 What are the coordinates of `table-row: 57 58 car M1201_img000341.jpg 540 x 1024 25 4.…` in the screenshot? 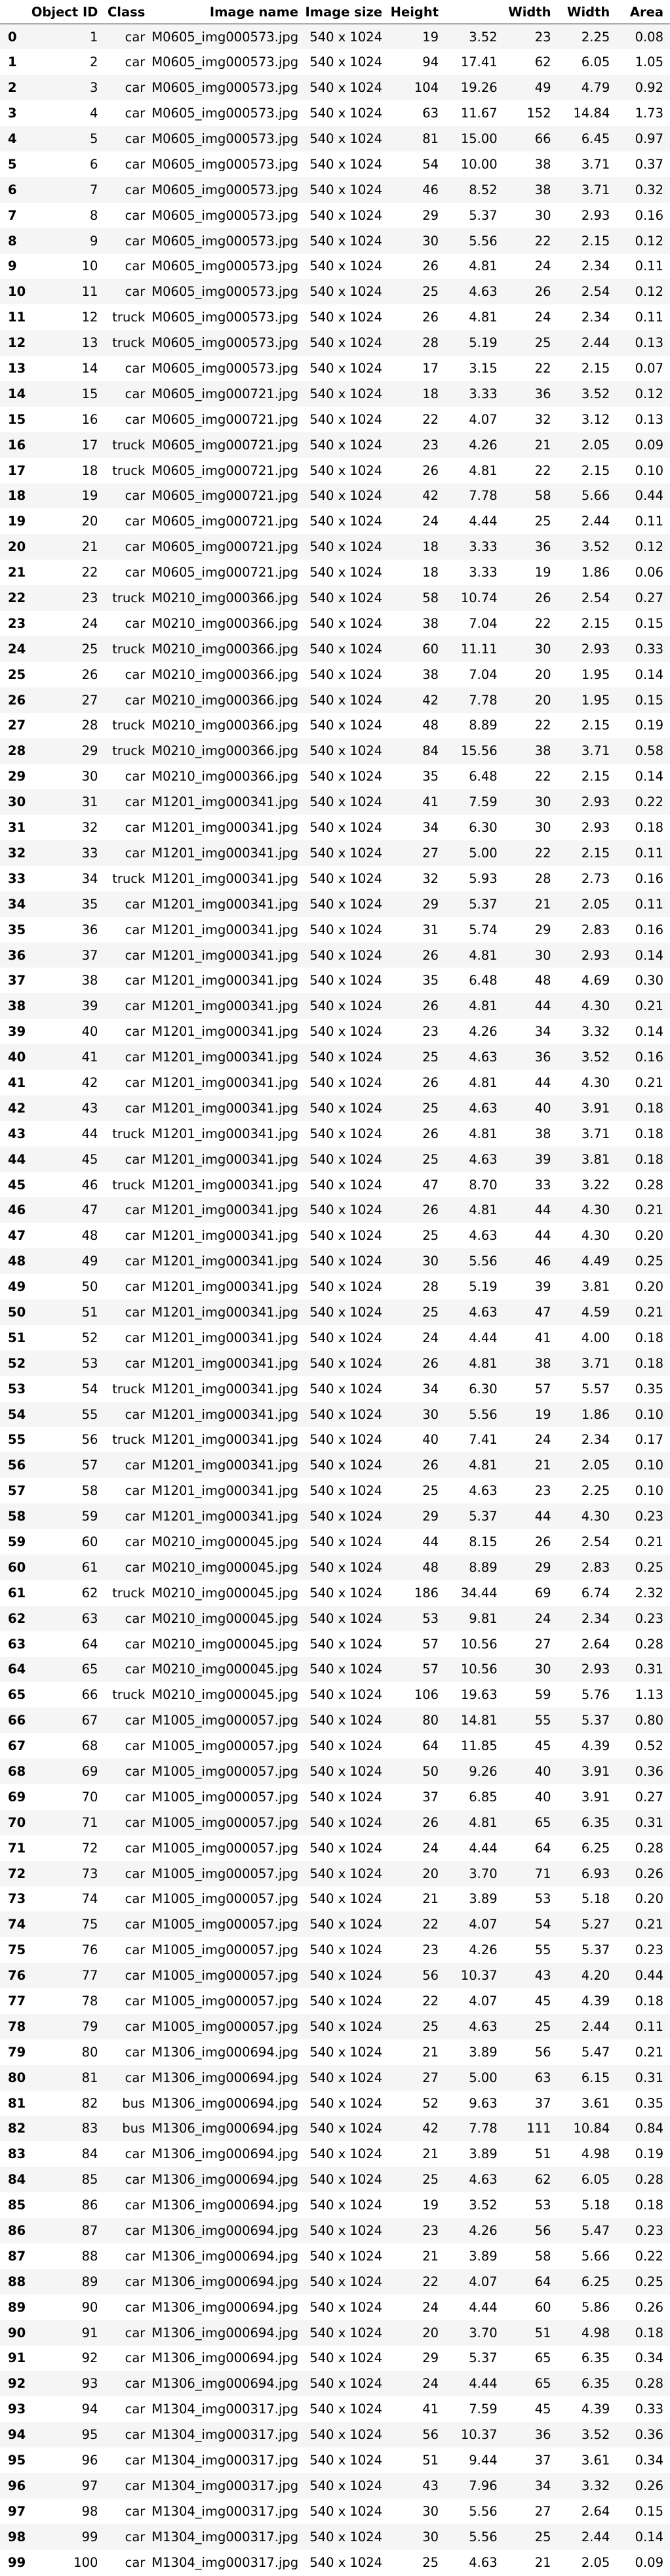 It's located at (335, 1491).